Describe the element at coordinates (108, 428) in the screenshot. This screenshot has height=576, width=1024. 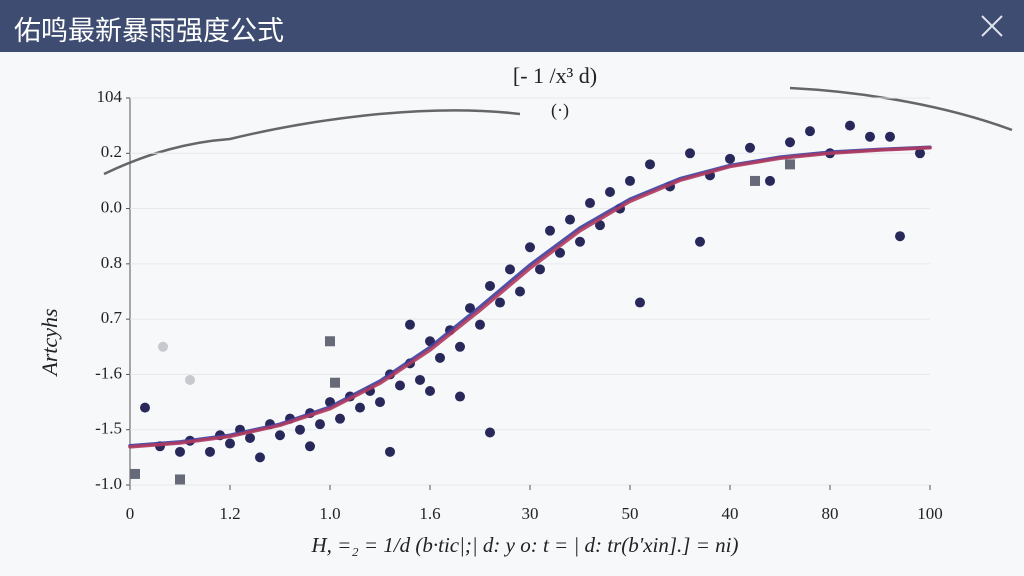
I see `y-tick-label: -1.5` at that location.